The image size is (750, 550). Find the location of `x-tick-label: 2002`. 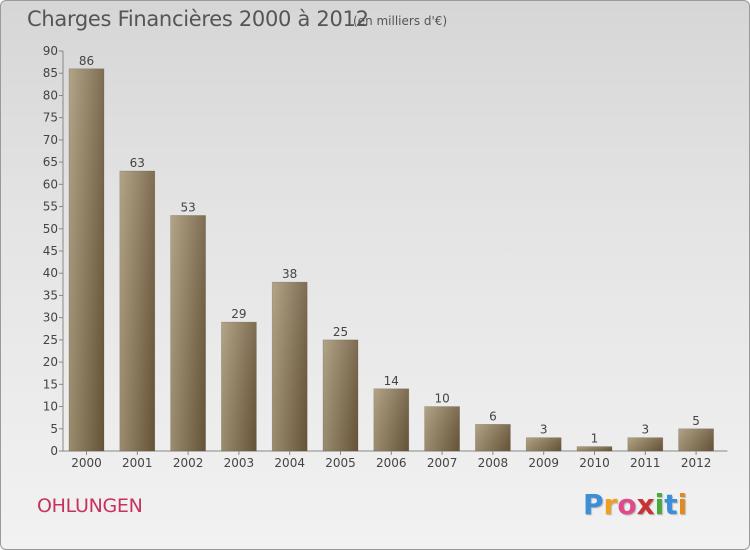

x-tick-label: 2002 is located at coordinates (188, 463).